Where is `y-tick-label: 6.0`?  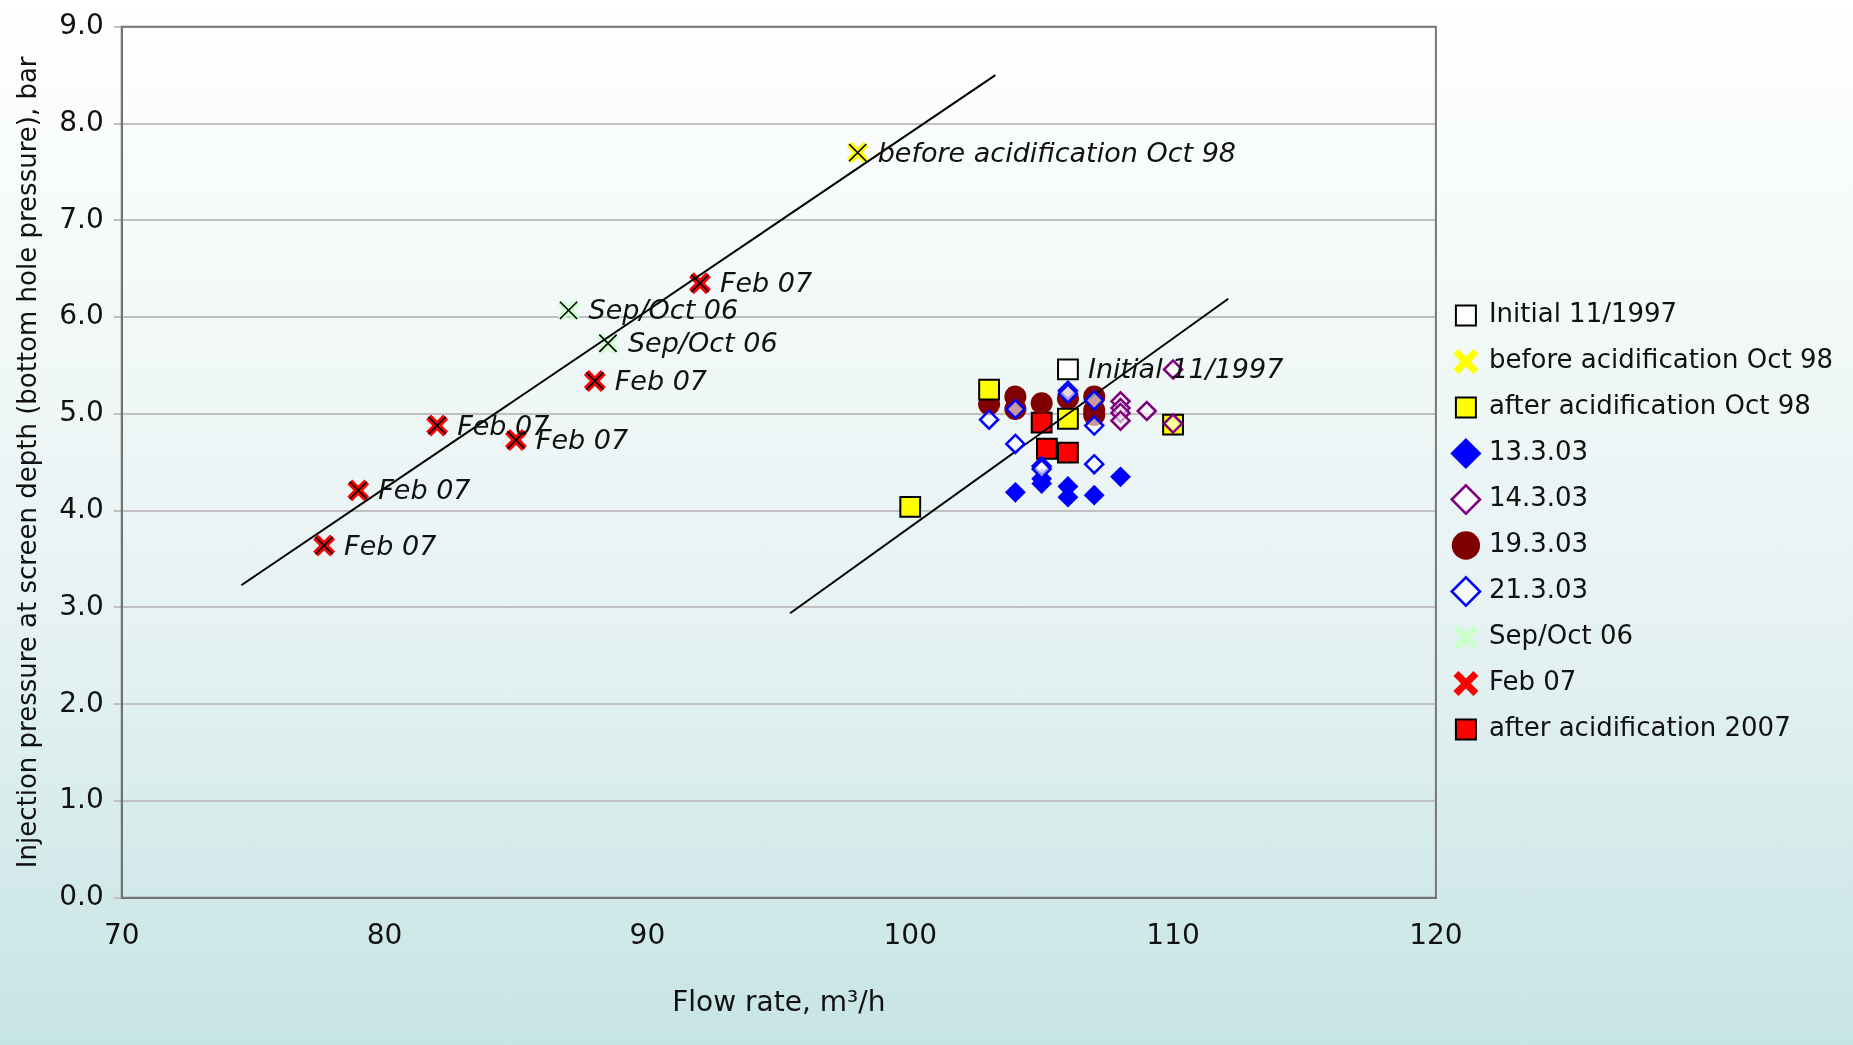 y-tick-label: 6.0 is located at coordinates (81, 315).